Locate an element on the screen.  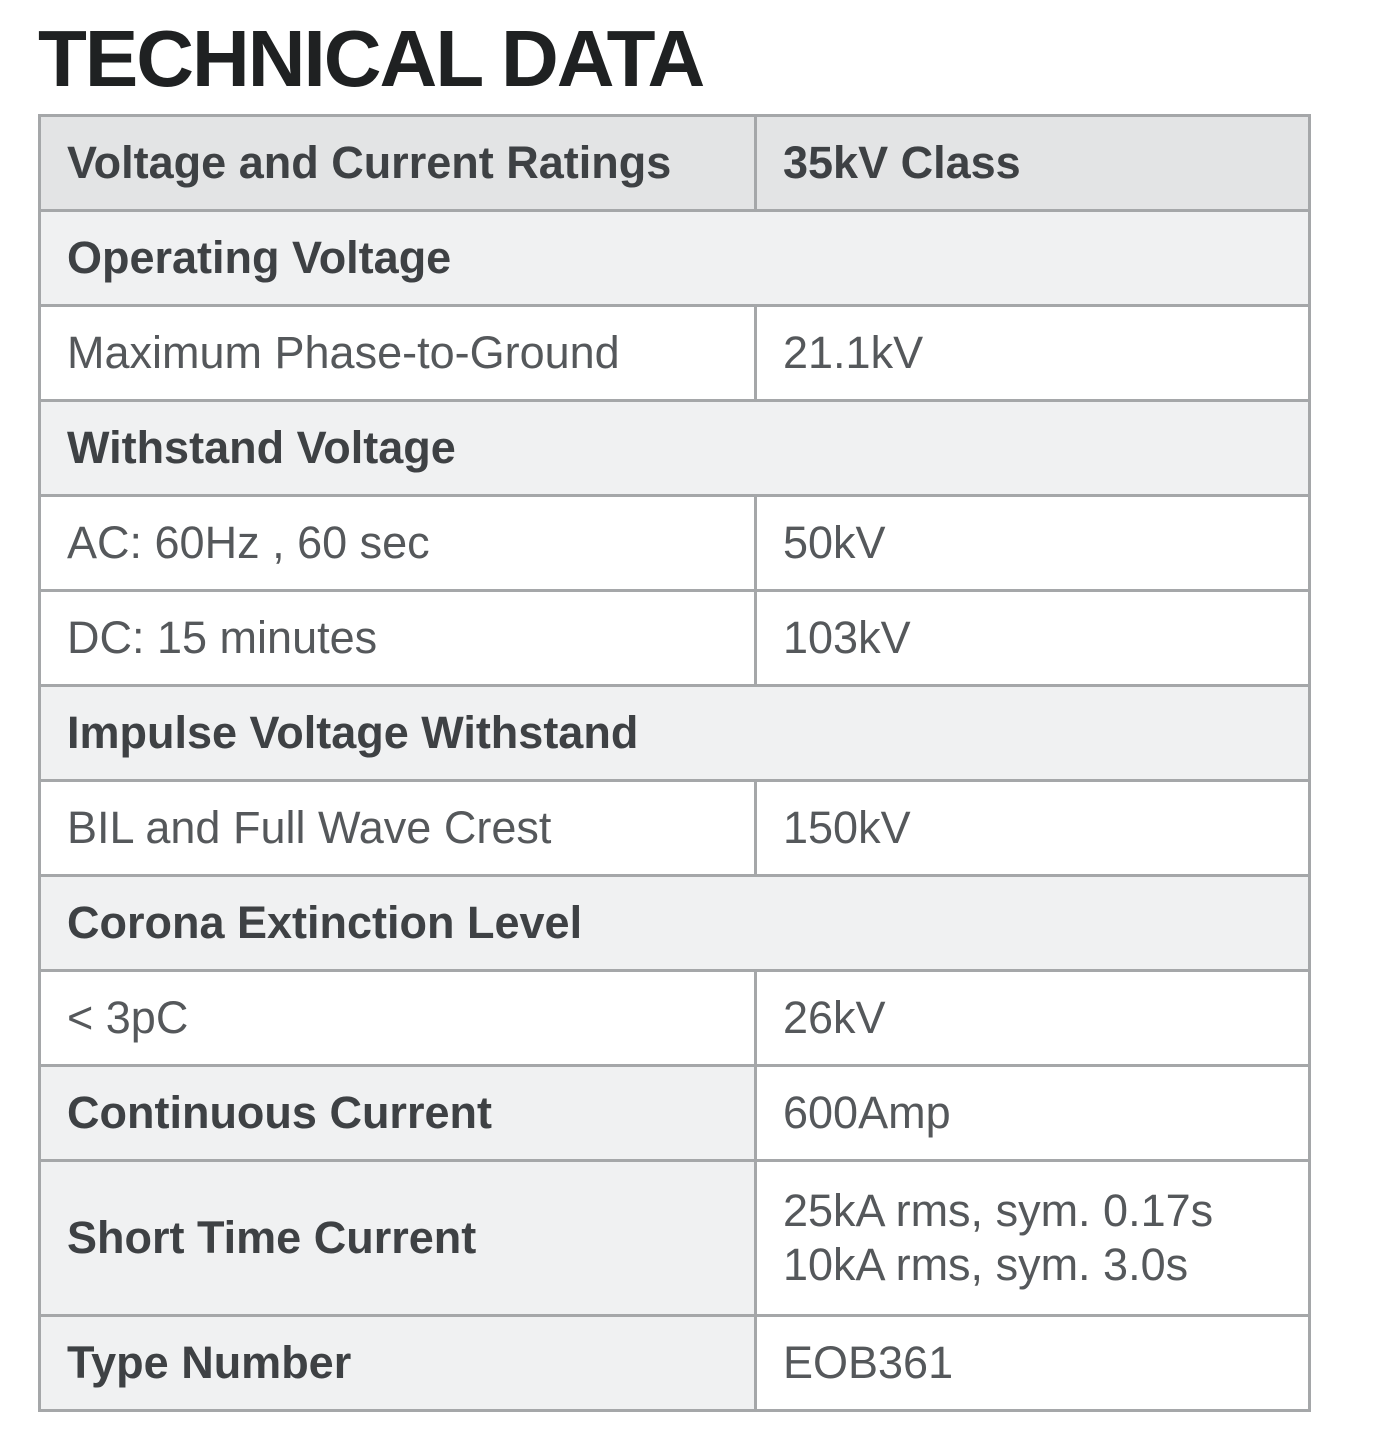
row-value: 600Amp is located at coordinates (1032, 1112).